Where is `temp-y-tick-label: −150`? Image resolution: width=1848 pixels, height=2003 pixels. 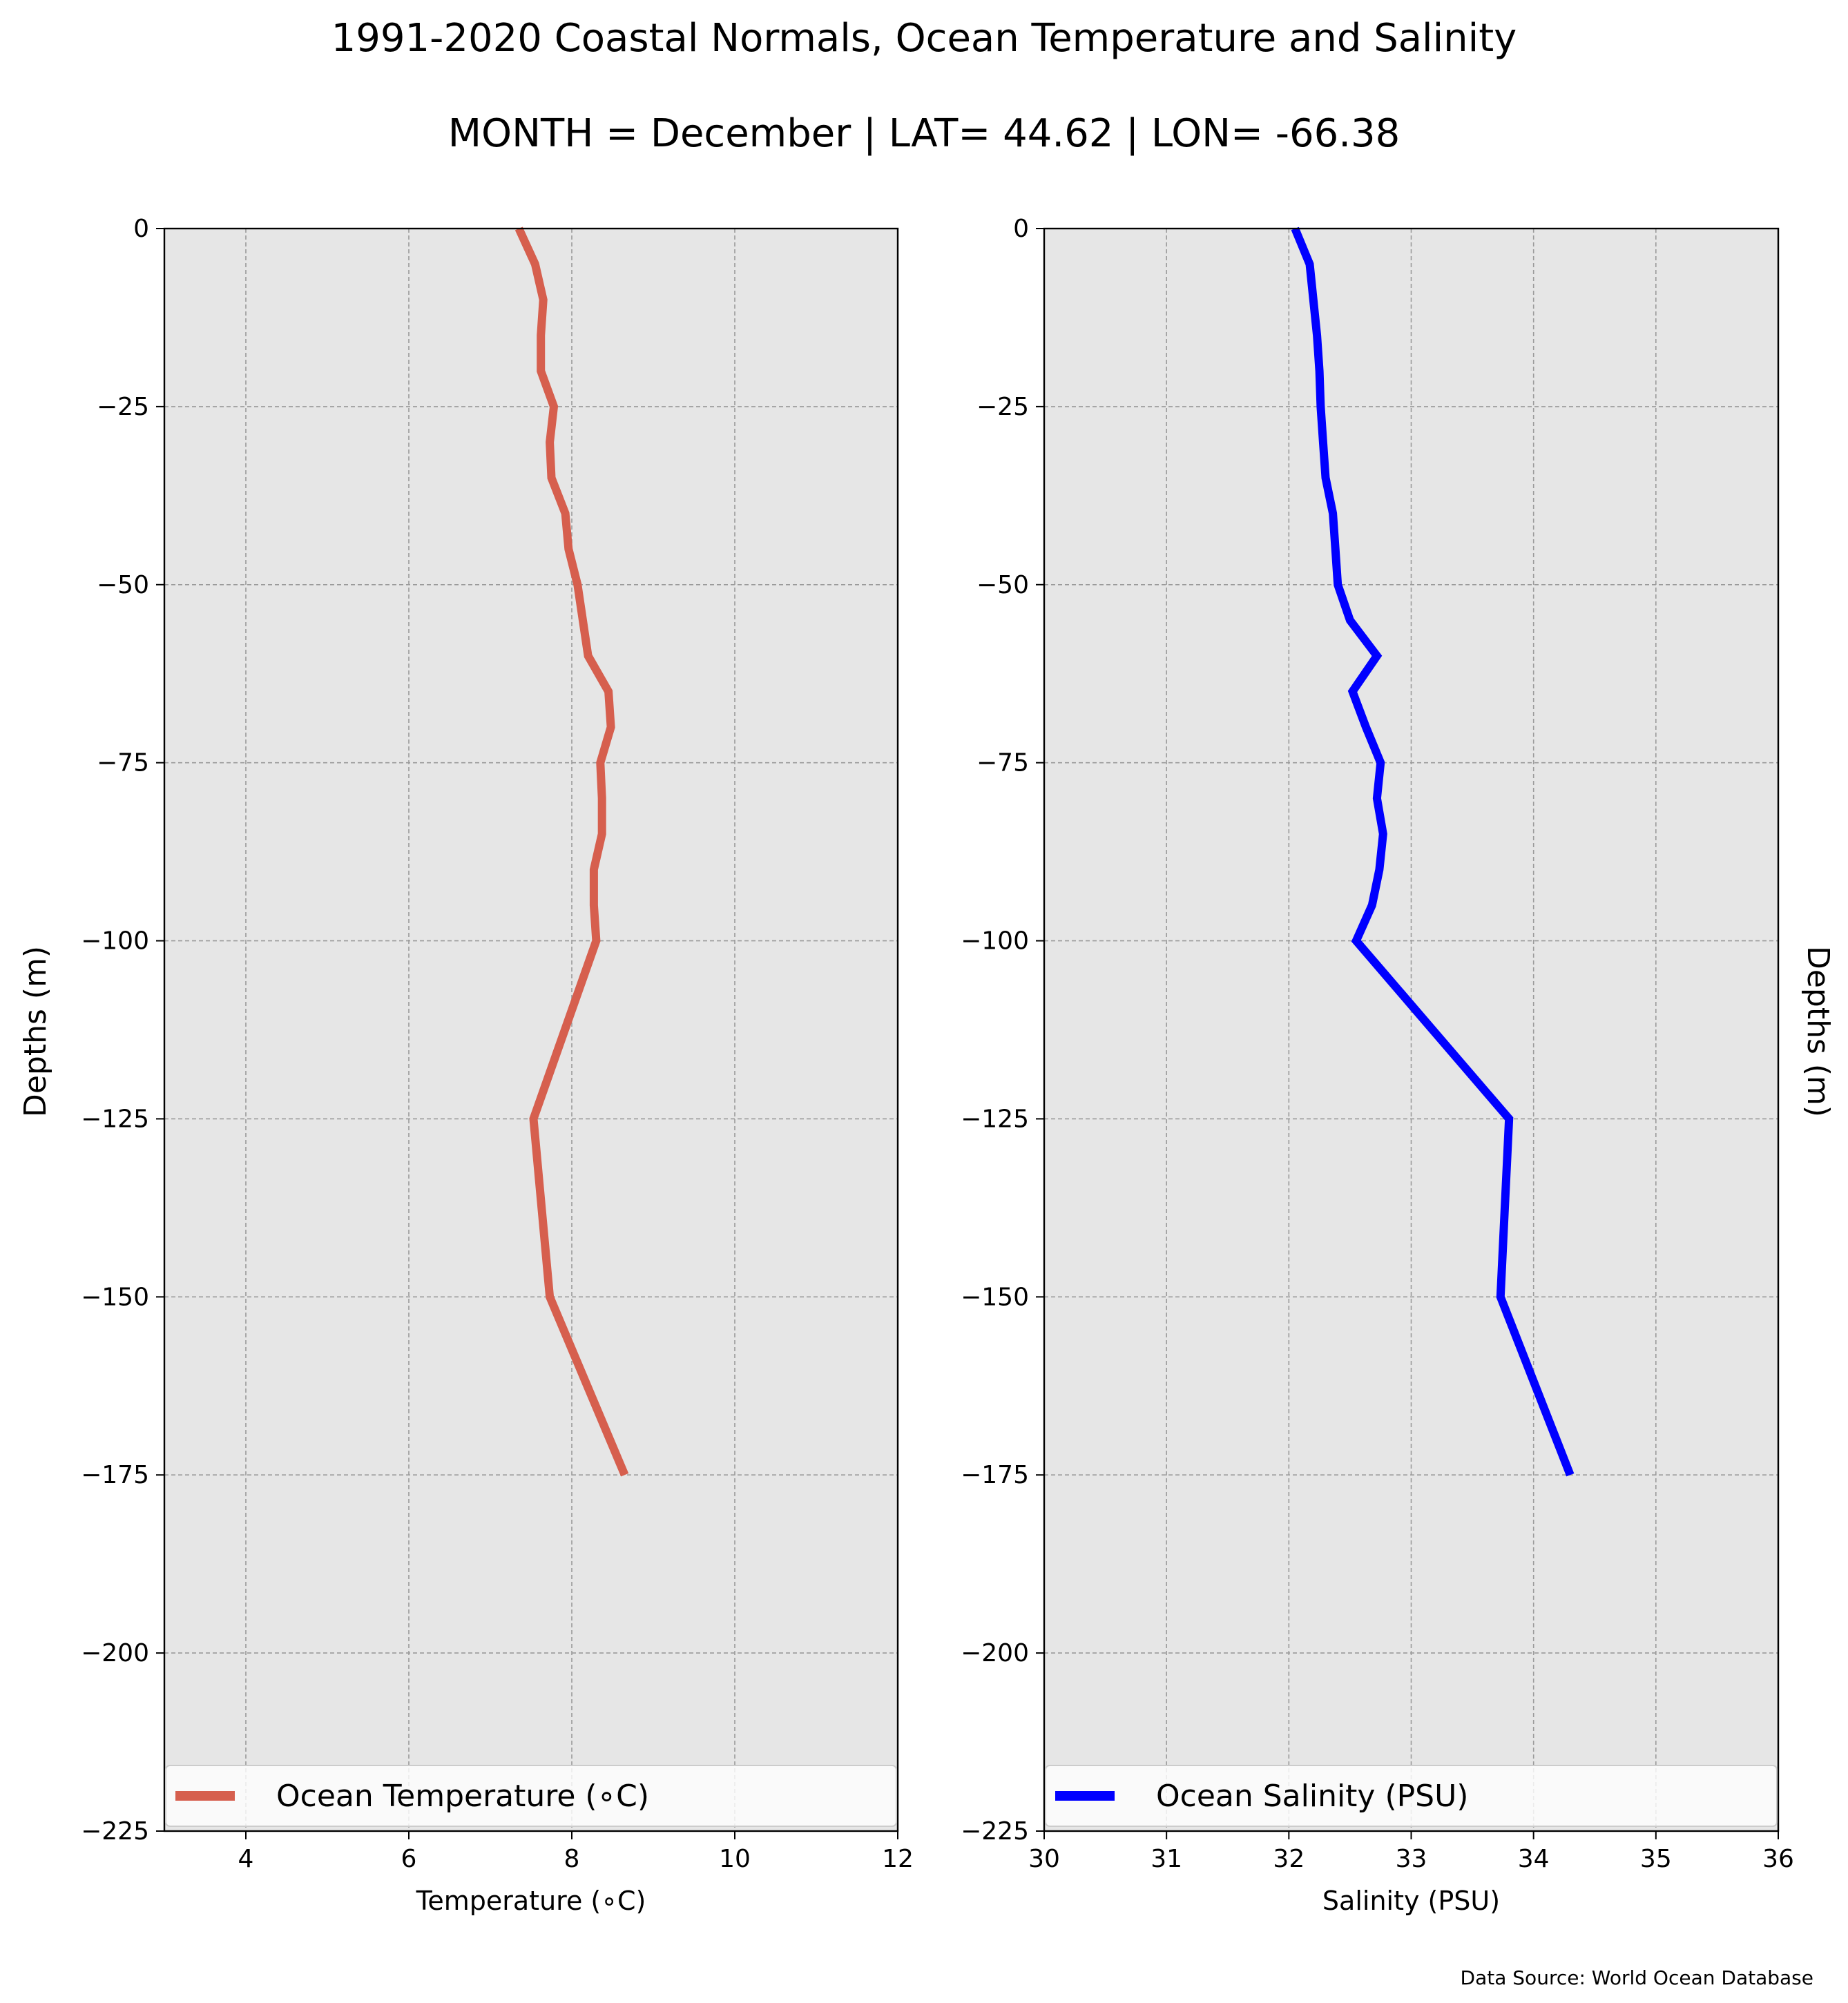 temp-y-tick-label: −150 is located at coordinates (115, 1297).